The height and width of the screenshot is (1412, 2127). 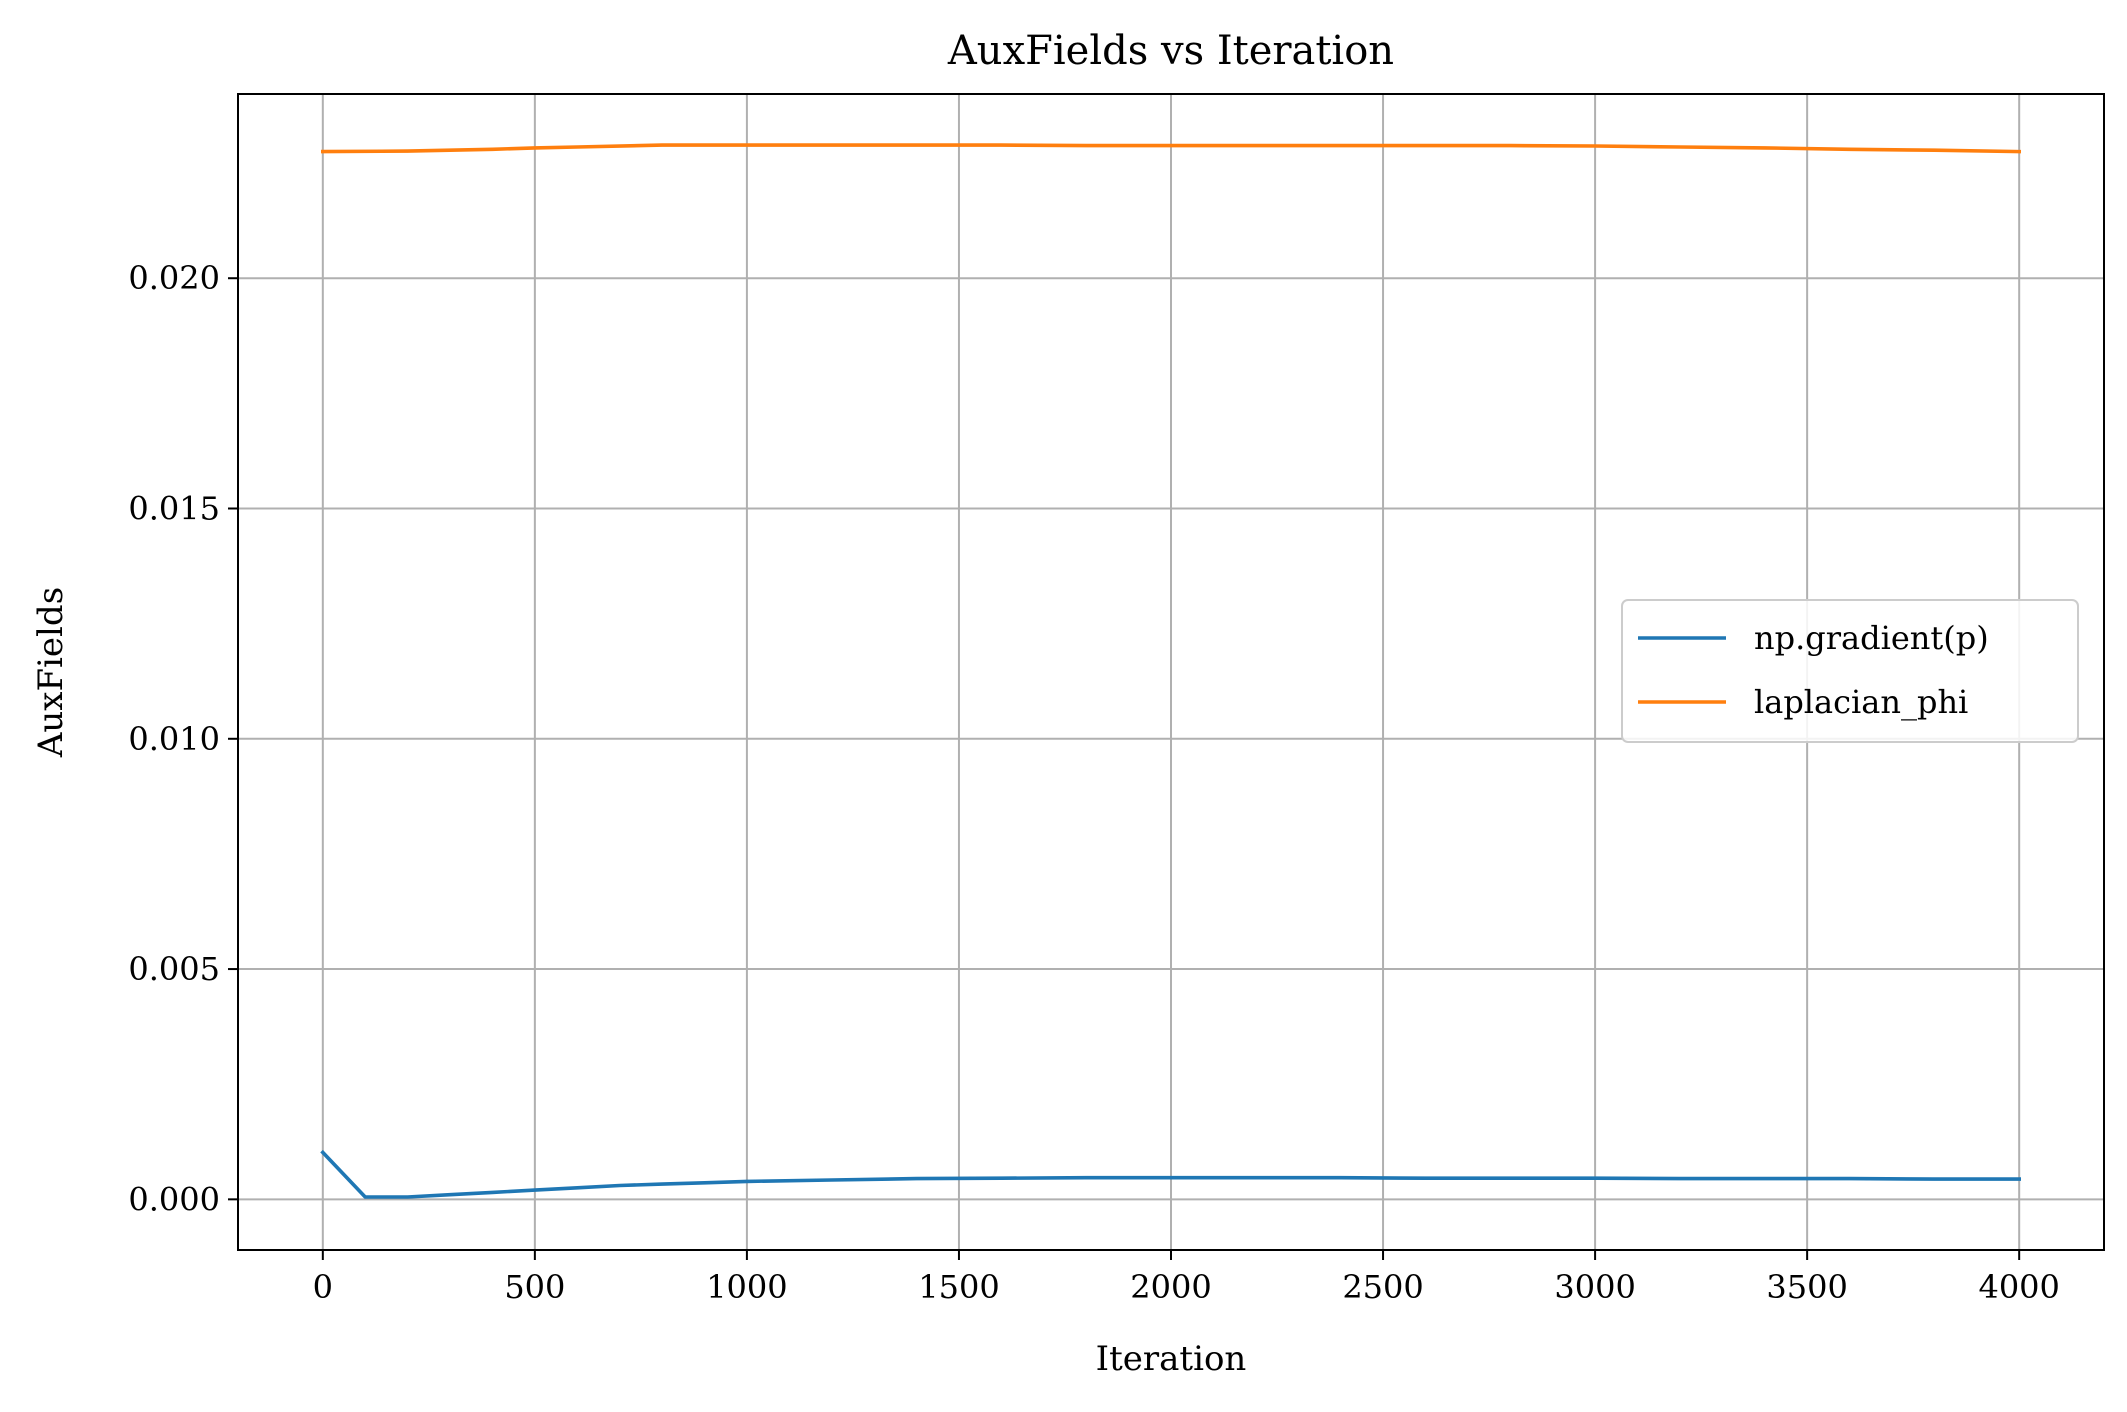 I want to click on y-tick-label: 0.000, so click(x=174, y=1199).